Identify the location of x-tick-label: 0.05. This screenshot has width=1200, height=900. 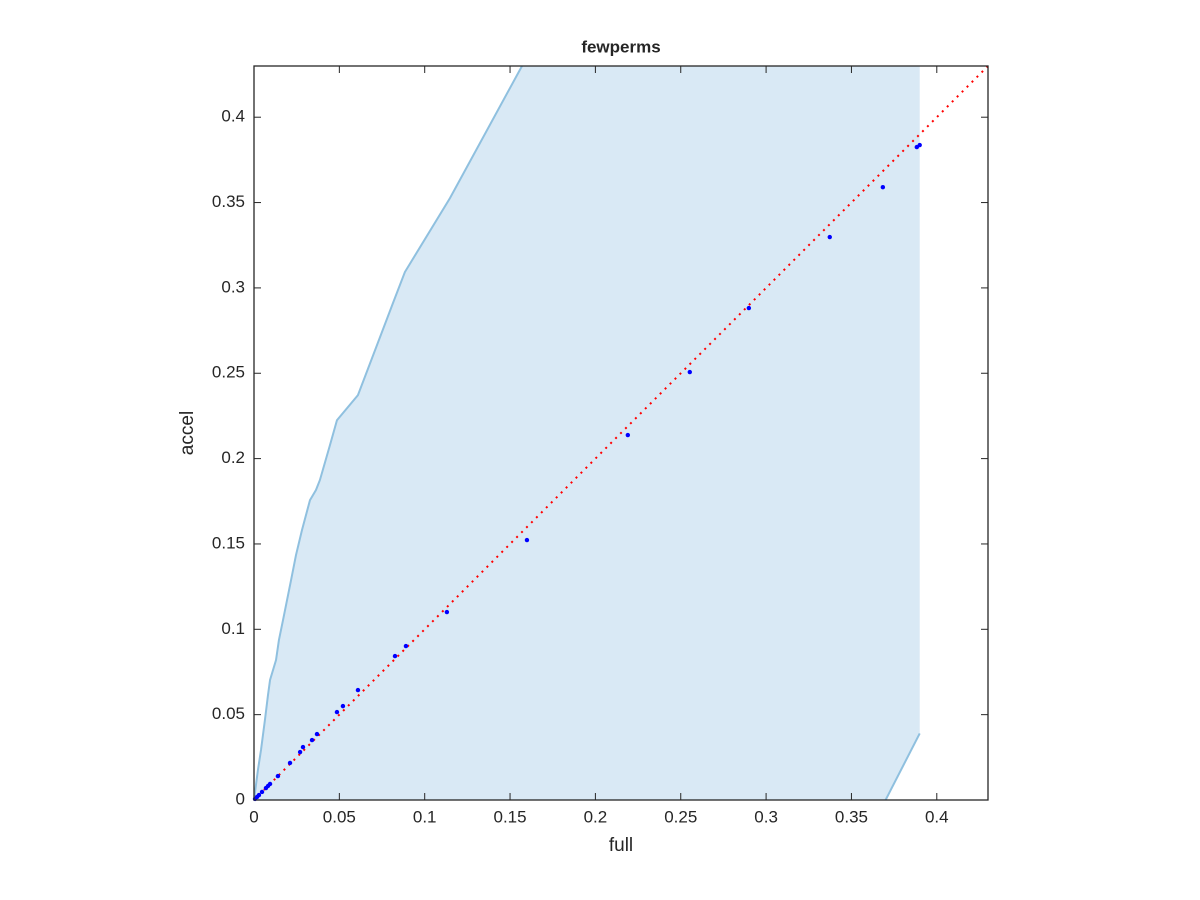
(339, 816).